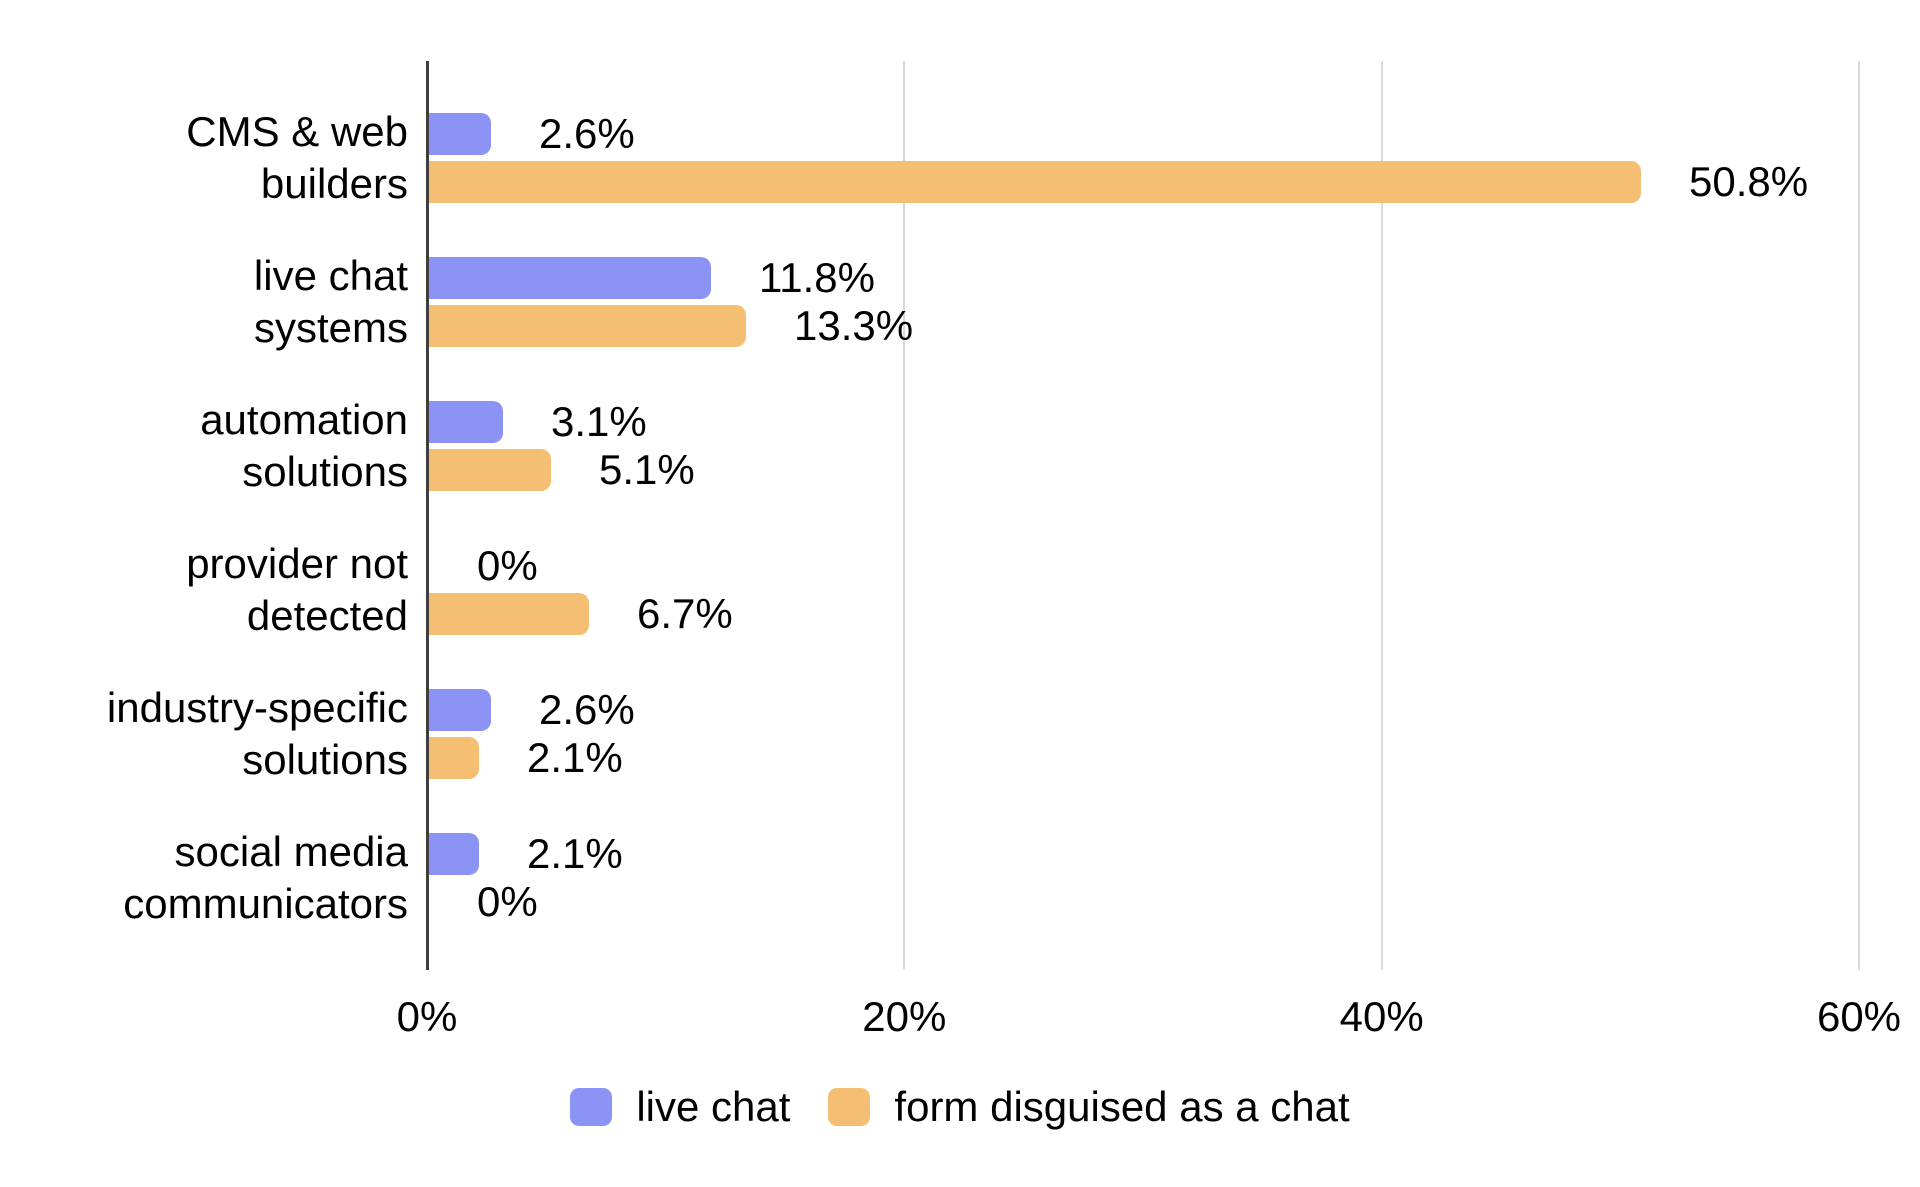  What do you see at coordinates (204, 446) in the screenshot?
I see `category-label-automation-solutions: automation solutions` at bounding box center [204, 446].